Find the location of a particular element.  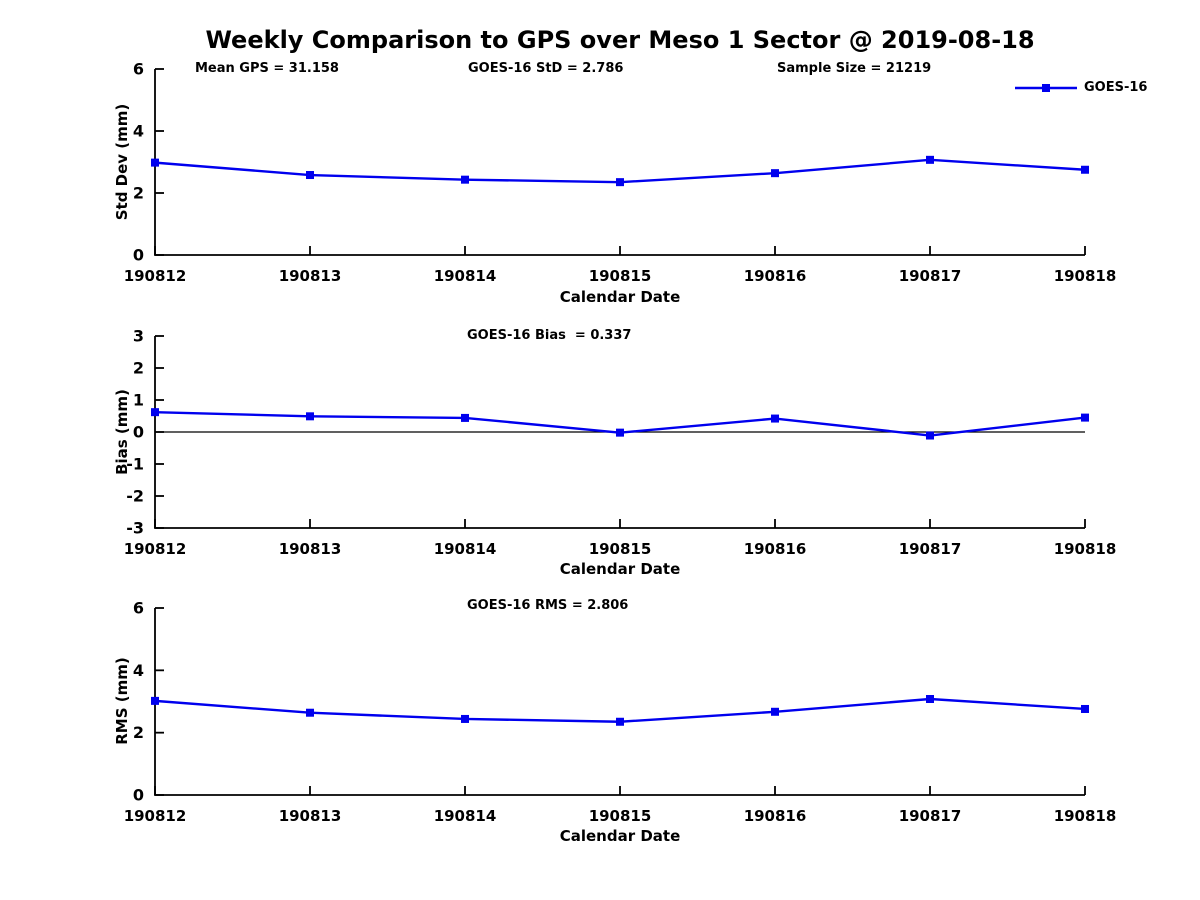

legend-label: GOES-16 is located at coordinates (1116, 87).